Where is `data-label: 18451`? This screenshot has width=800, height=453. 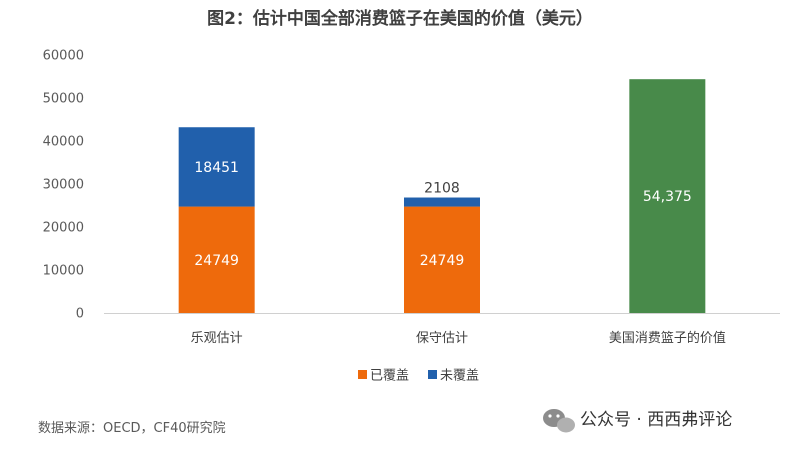
data-label: 18451 is located at coordinates (216, 168).